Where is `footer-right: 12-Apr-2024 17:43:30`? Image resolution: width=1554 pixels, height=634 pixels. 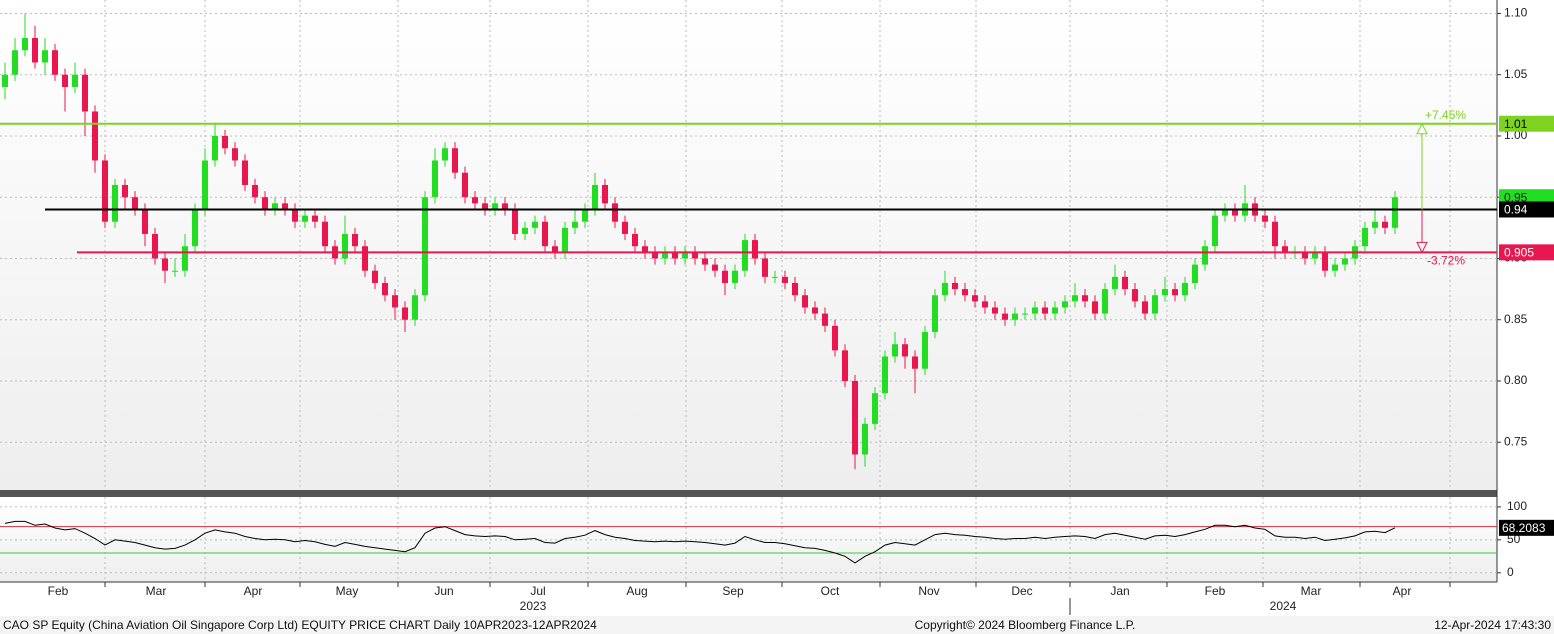
footer-right: 12-Apr-2024 17:43:30 is located at coordinates (1492, 625).